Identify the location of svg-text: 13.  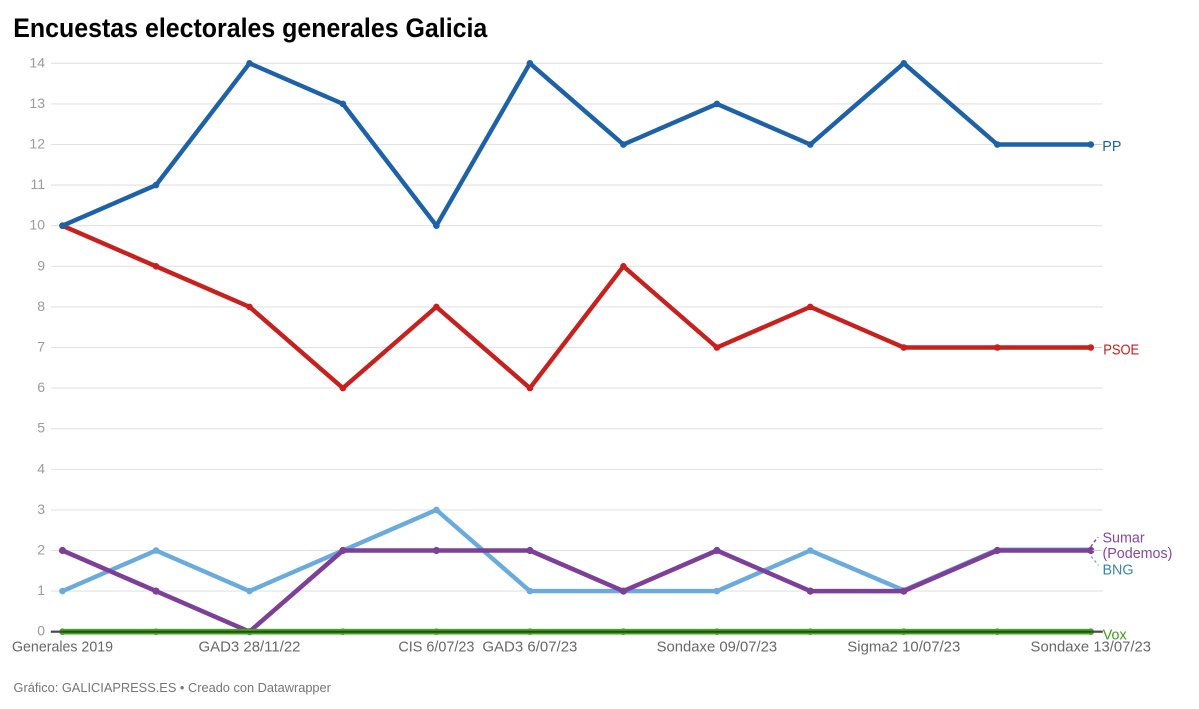
(37, 103).